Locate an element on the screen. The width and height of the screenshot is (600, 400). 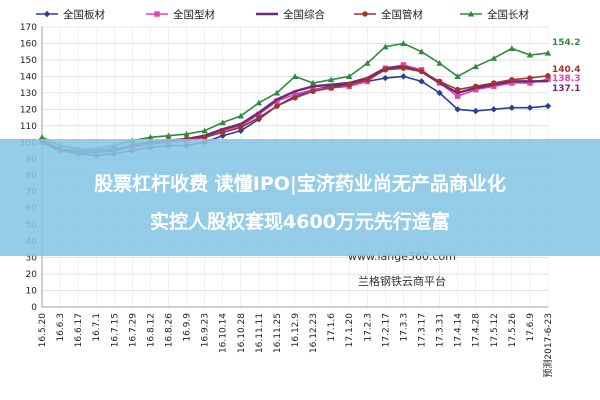
x-tick-label: 17.5.12 is located at coordinates (495, 330).